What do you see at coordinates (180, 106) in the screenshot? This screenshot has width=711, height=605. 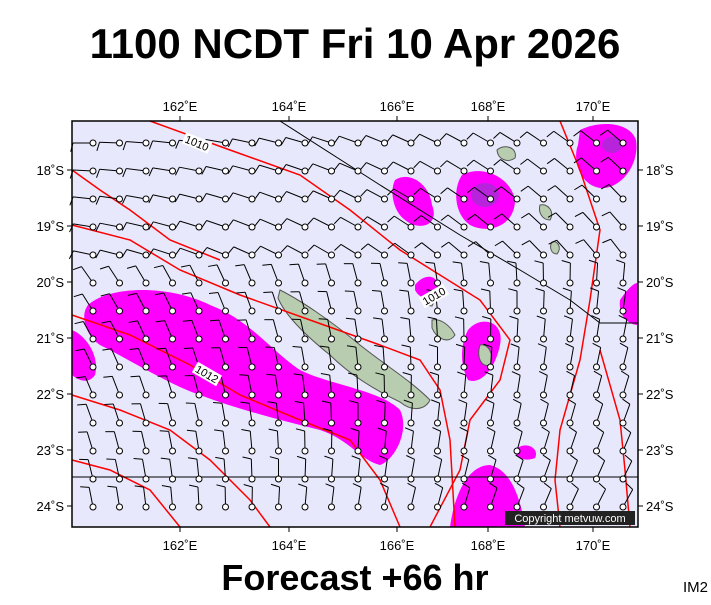 I see `lon-label: 162˚E` at bounding box center [180, 106].